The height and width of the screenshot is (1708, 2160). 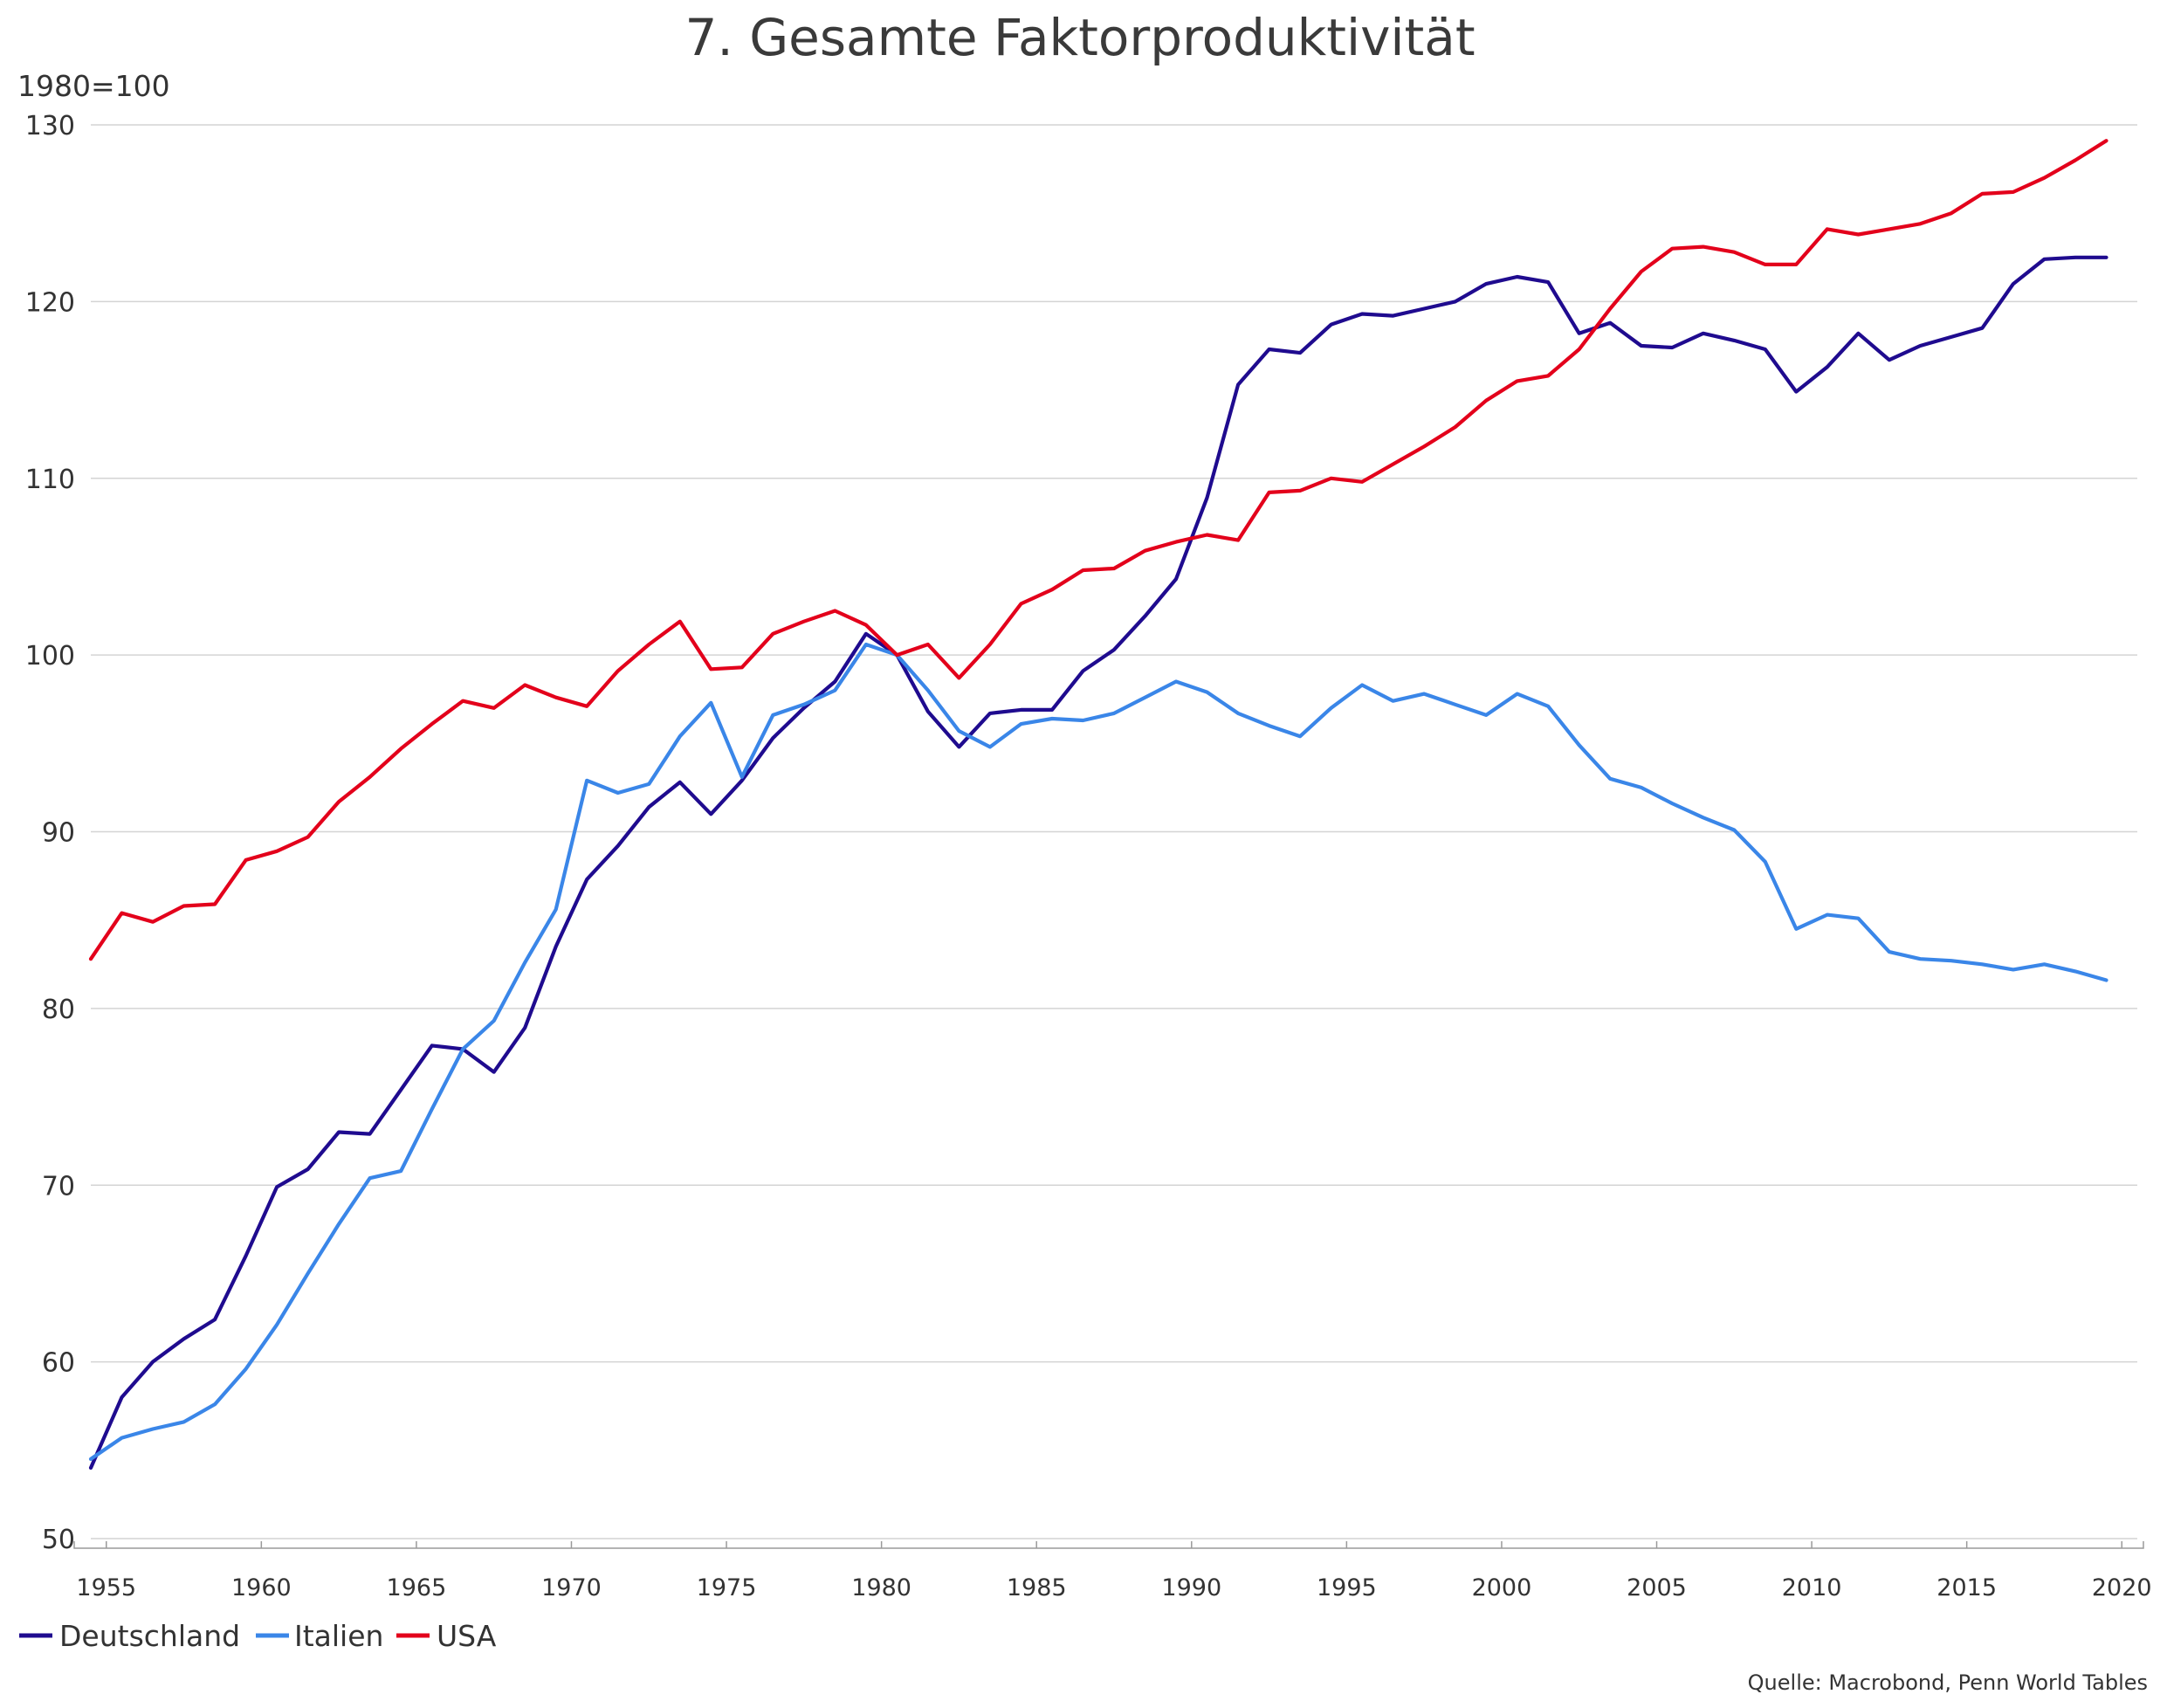 I want to click on x-tick-label: 1960, so click(x=261, y=1587).